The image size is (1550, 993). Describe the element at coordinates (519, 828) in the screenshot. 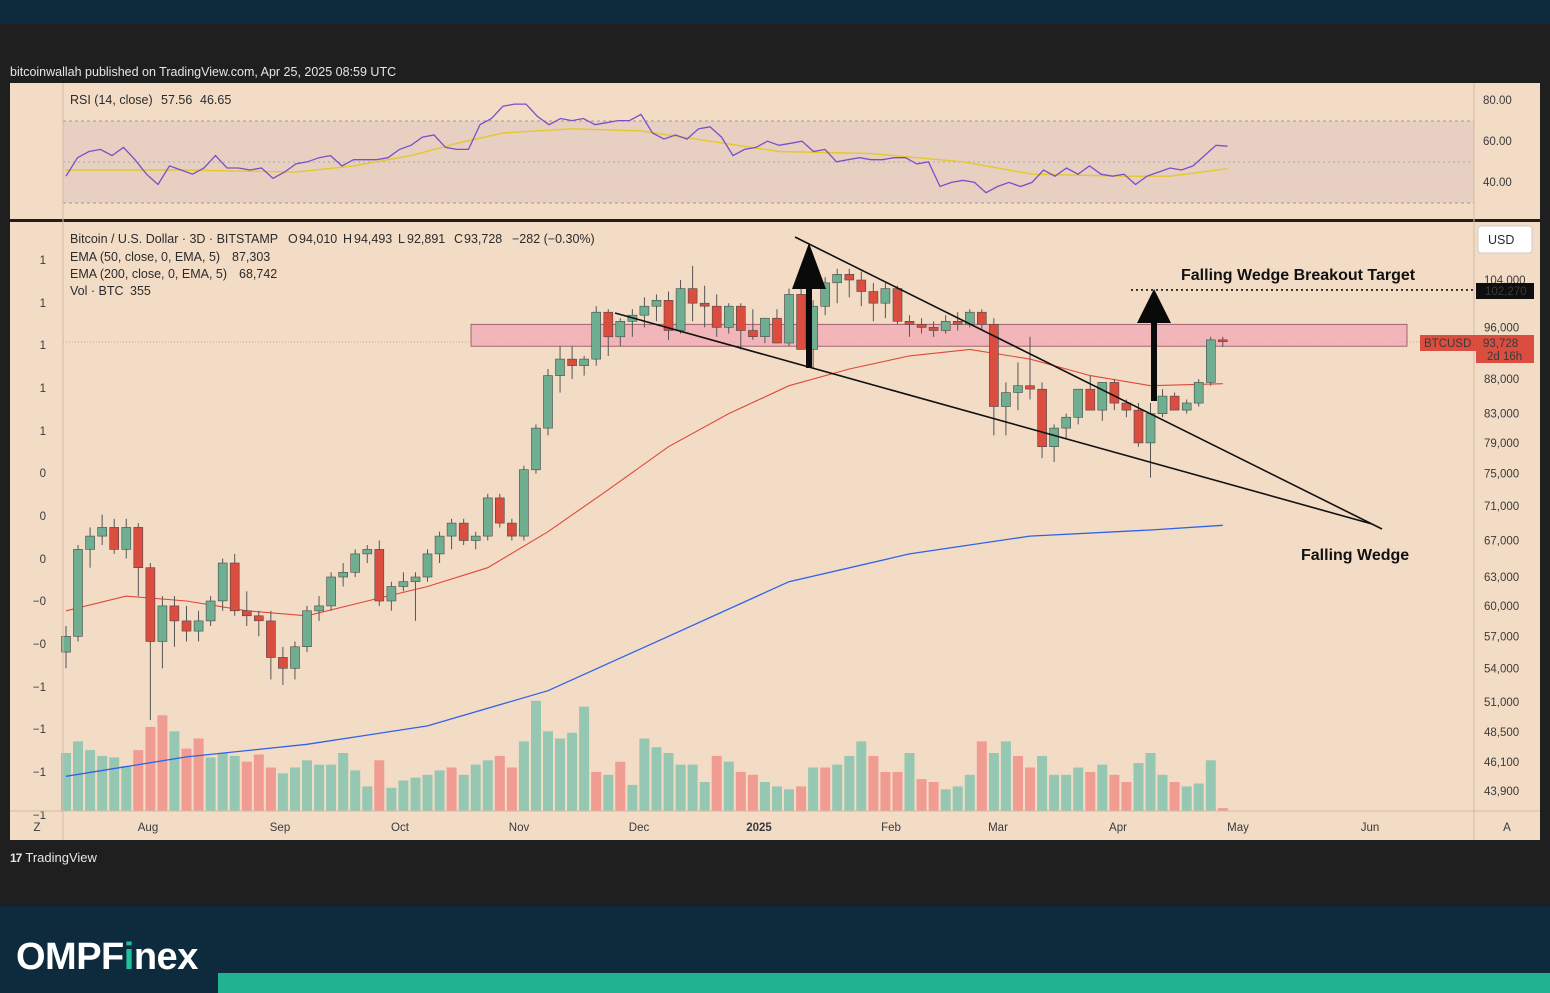

I see `month-label: Nov` at that location.